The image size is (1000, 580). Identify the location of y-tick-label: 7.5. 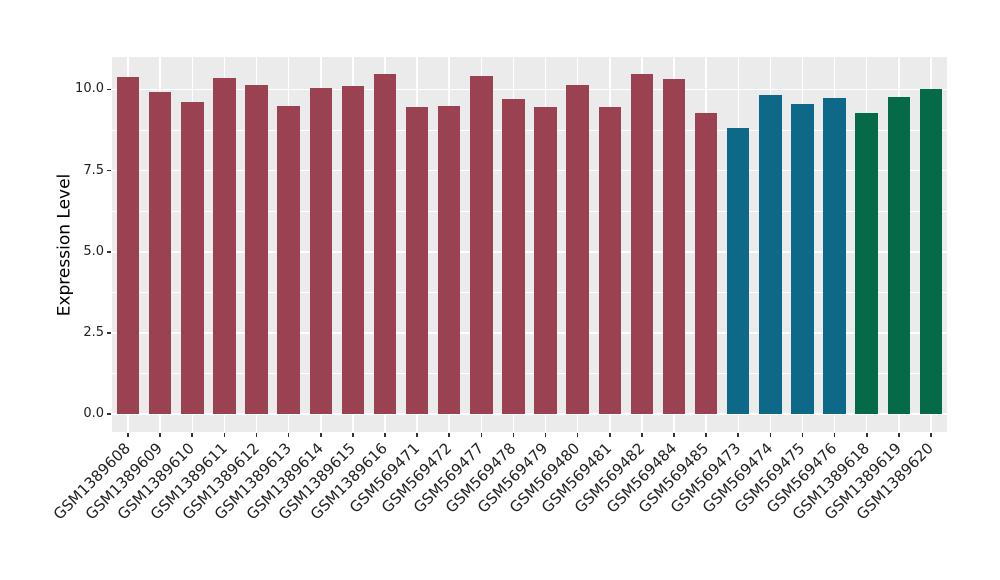
(93, 170).